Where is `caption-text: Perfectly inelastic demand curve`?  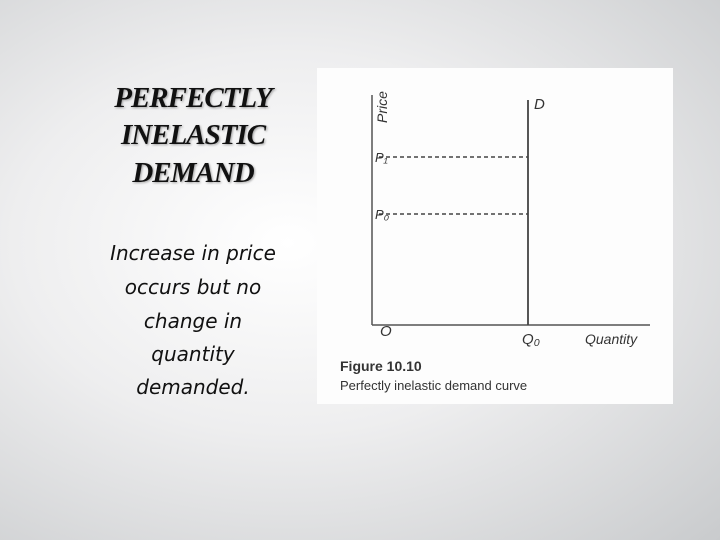 caption-text: Perfectly inelastic demand curve is located at coordinates (433, 385).